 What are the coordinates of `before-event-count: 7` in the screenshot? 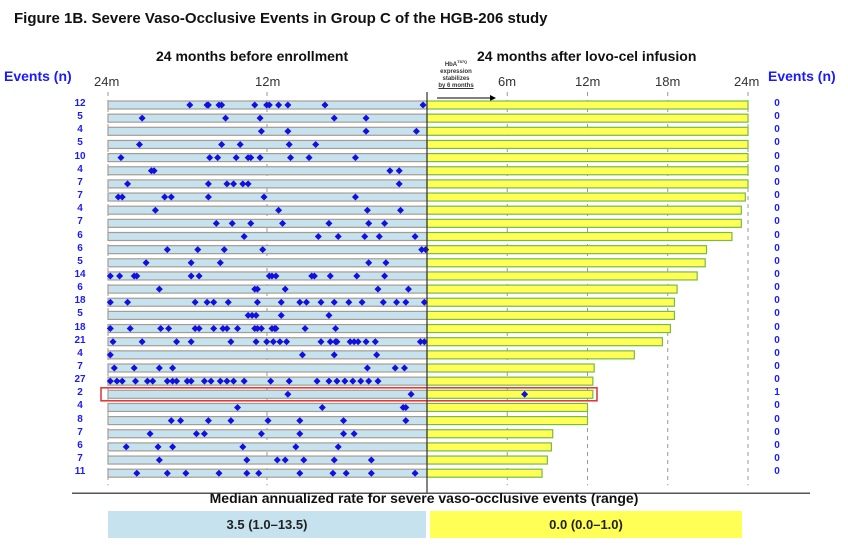 It's located at (80, 459).